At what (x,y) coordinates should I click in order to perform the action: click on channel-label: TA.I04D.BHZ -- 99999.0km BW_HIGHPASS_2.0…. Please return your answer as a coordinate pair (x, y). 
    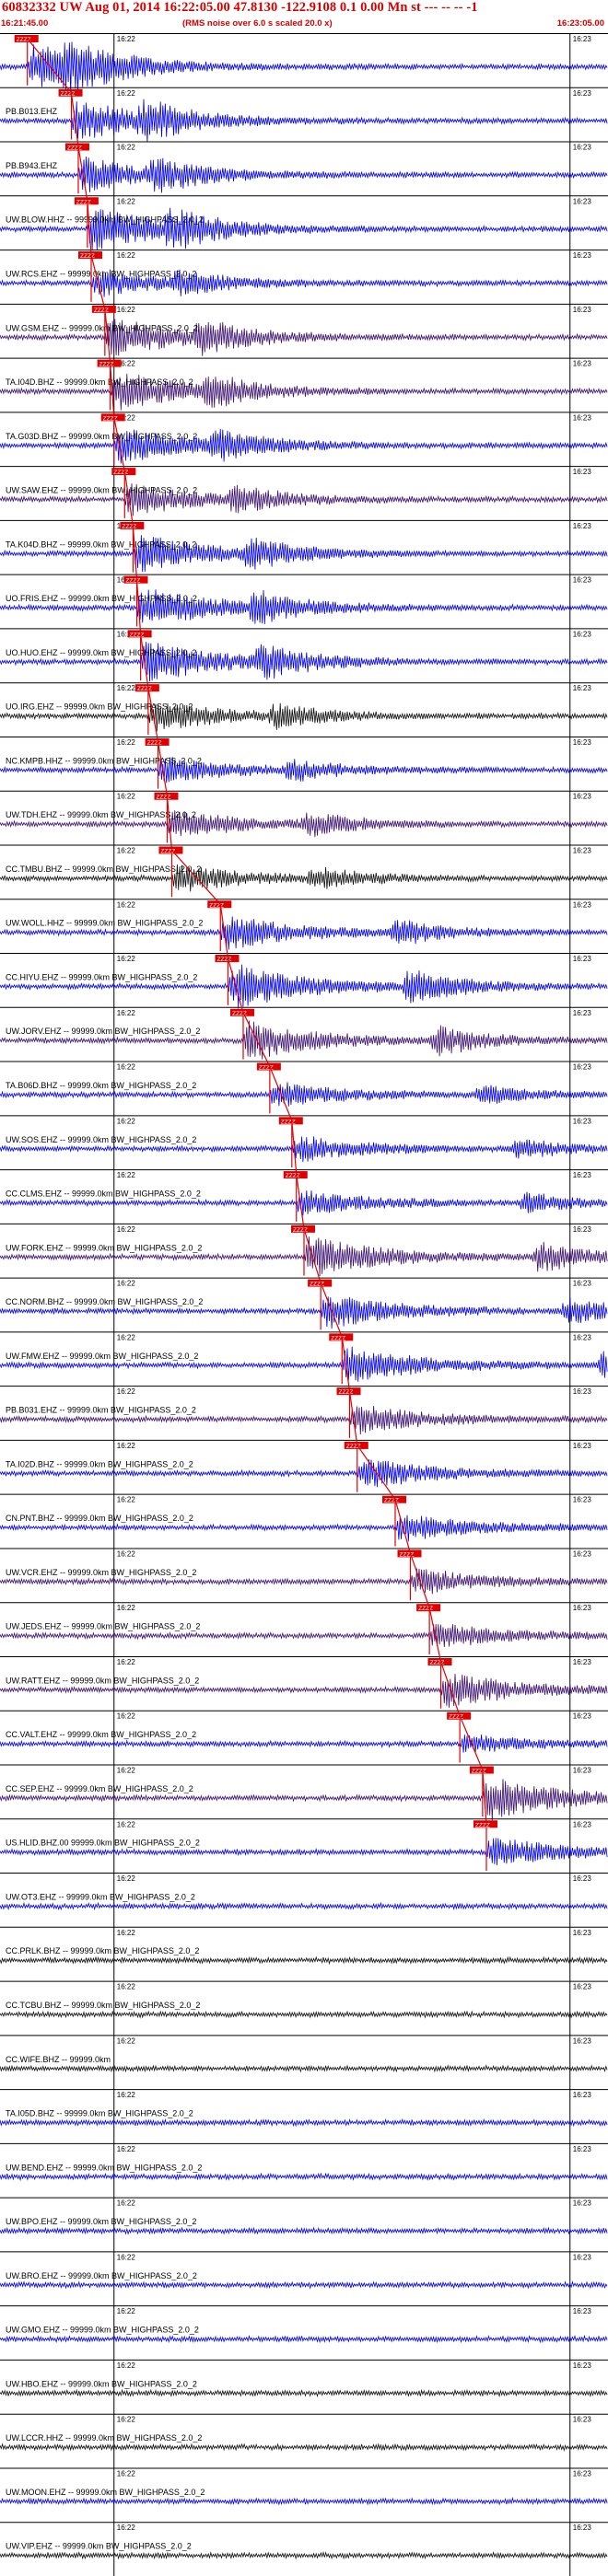
    Looking at the image, I should click on (99, 382).